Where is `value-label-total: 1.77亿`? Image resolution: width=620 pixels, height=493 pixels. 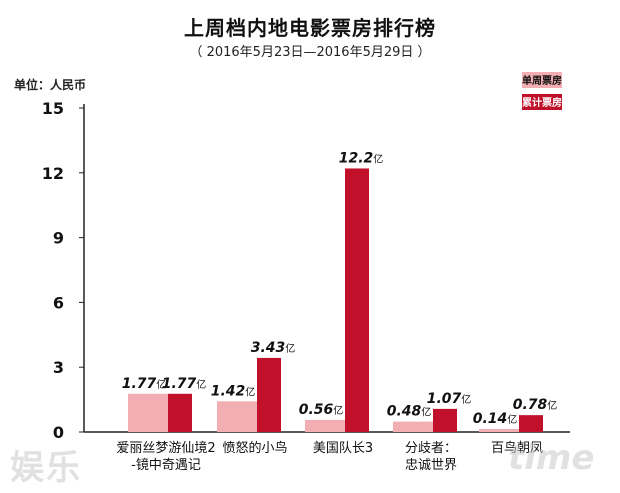
value-label-total: 1.77亿 is located at coordinates (184, 384).